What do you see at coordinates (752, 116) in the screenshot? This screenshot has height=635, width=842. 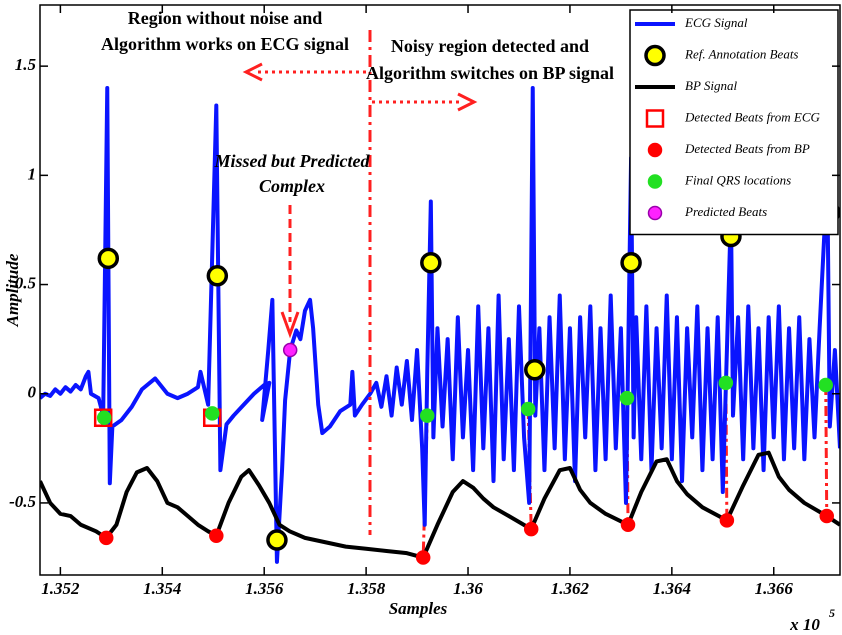 I see `legend-label: Detected Beats from ECG` at bounding box center [752, 116].